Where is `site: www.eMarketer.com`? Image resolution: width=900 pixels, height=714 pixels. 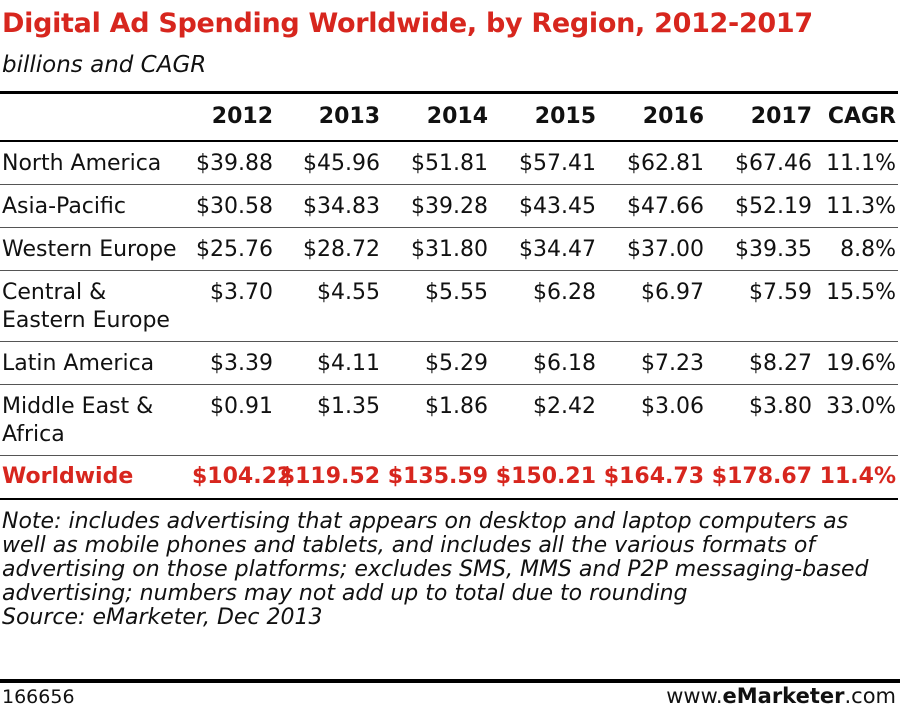
site: www.eMarketer.com is located at coordinates (781, 696).